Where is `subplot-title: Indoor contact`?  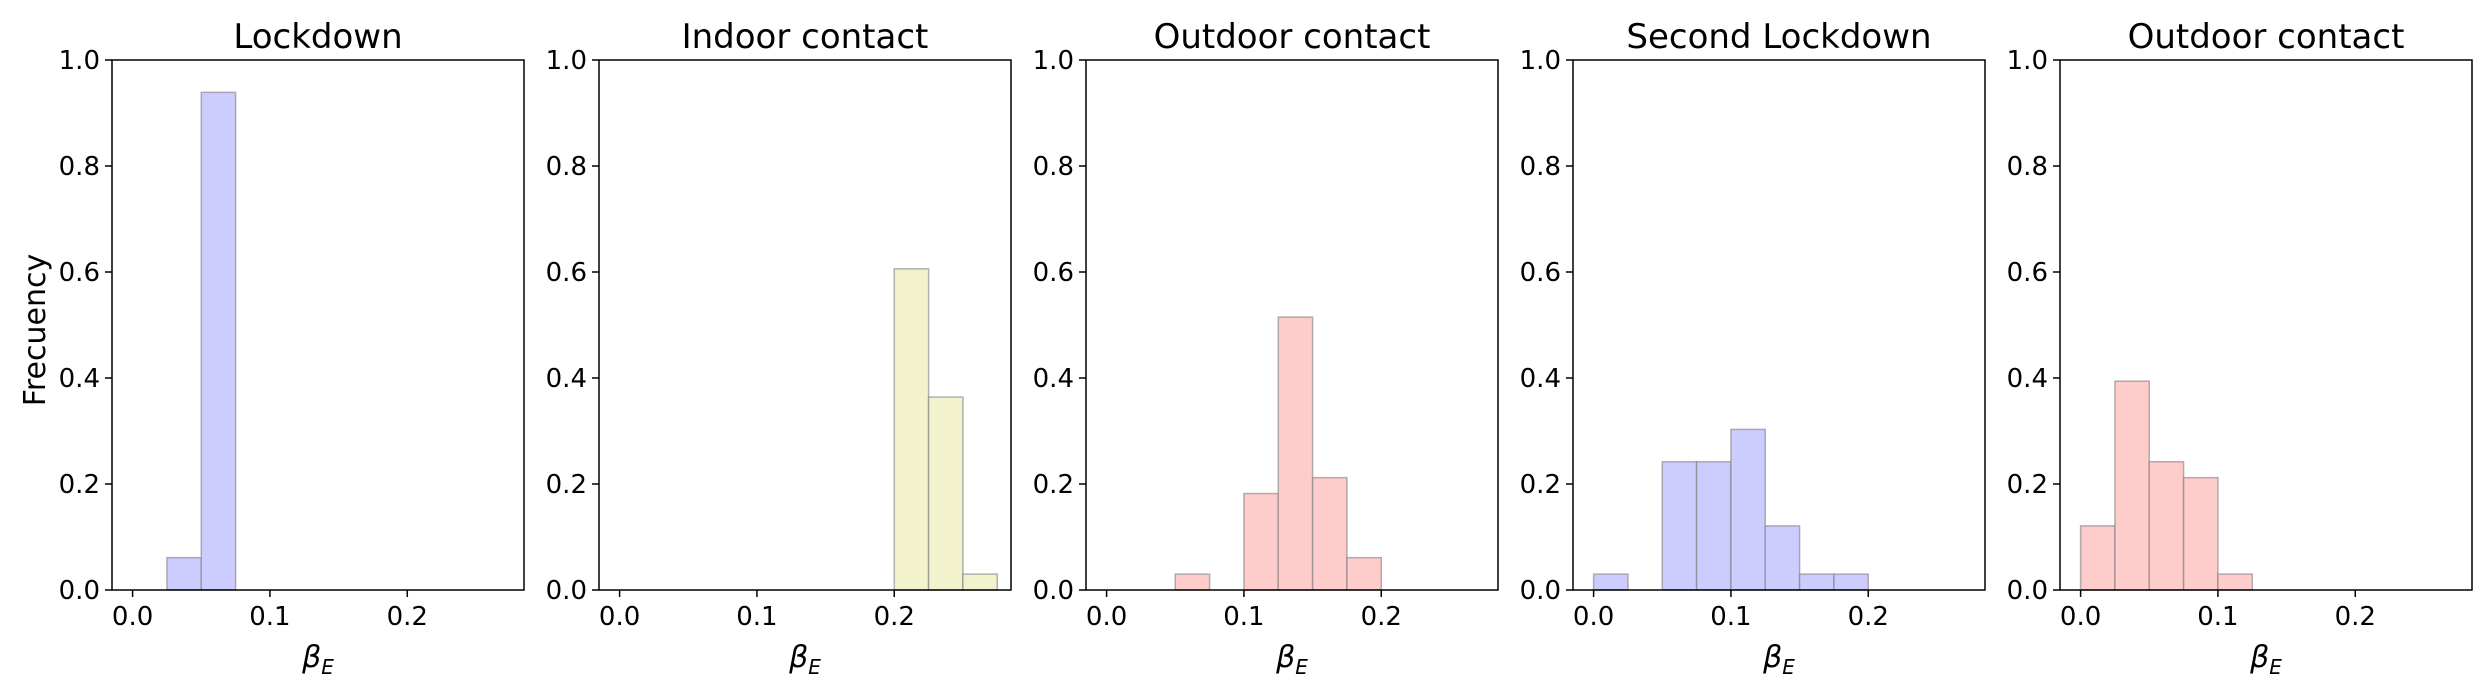 subplot-title: Indoor contact is located at coordinates (805, 37).